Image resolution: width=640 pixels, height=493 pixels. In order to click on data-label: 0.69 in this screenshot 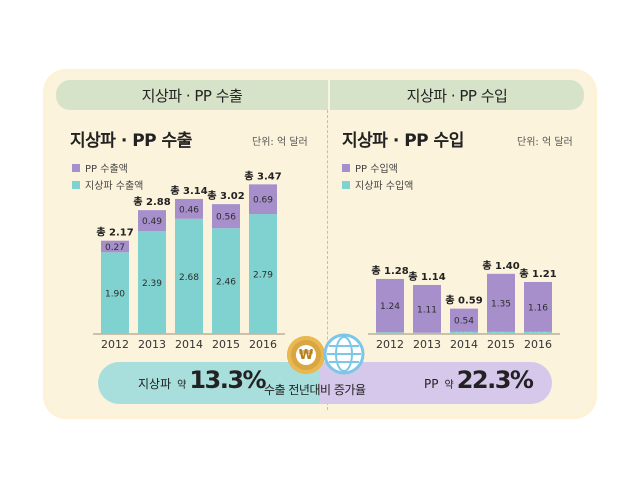, I will do `click(263, 201)`.